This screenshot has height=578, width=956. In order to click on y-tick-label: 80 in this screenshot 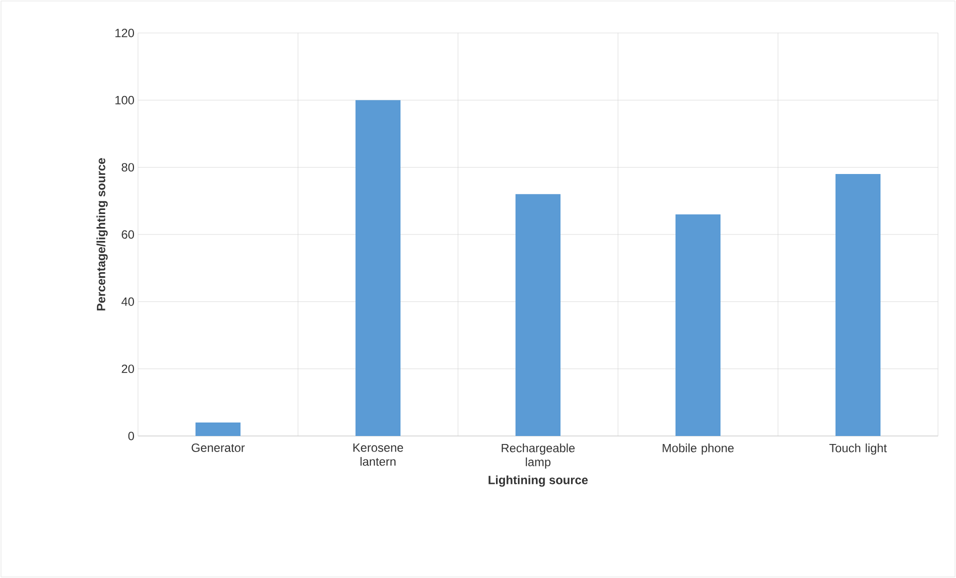, I will do `click(128, 167)`.